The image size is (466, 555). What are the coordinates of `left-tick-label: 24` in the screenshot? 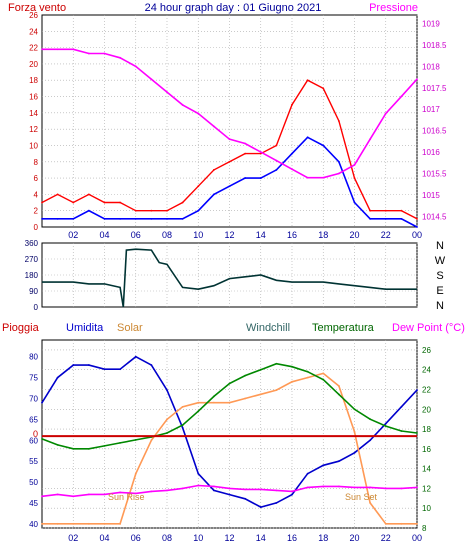 It's located at (33, 31).